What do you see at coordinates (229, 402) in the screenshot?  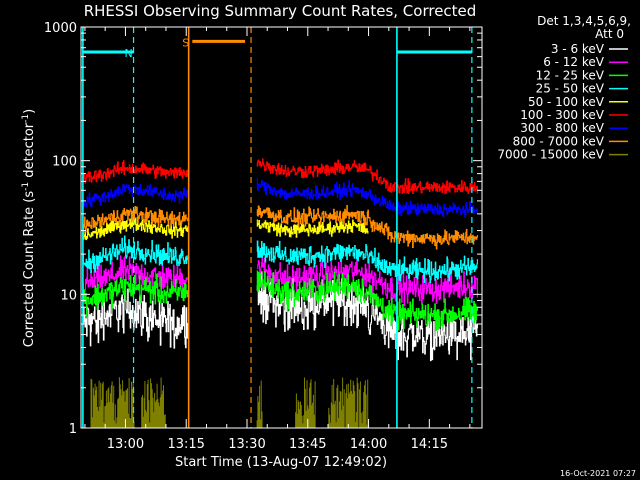 I see `series-7000-15000-kev-bursts` at bounding box center [229, 402].